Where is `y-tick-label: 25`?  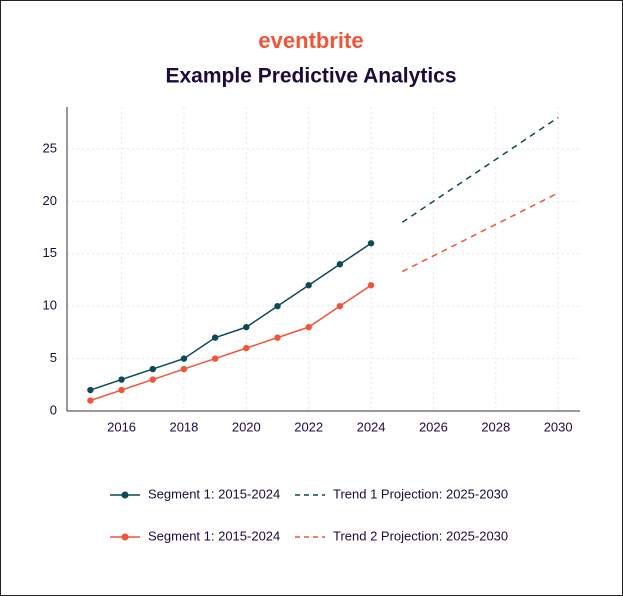 y-tick-label: 25 is located at coordinates (50, 147).